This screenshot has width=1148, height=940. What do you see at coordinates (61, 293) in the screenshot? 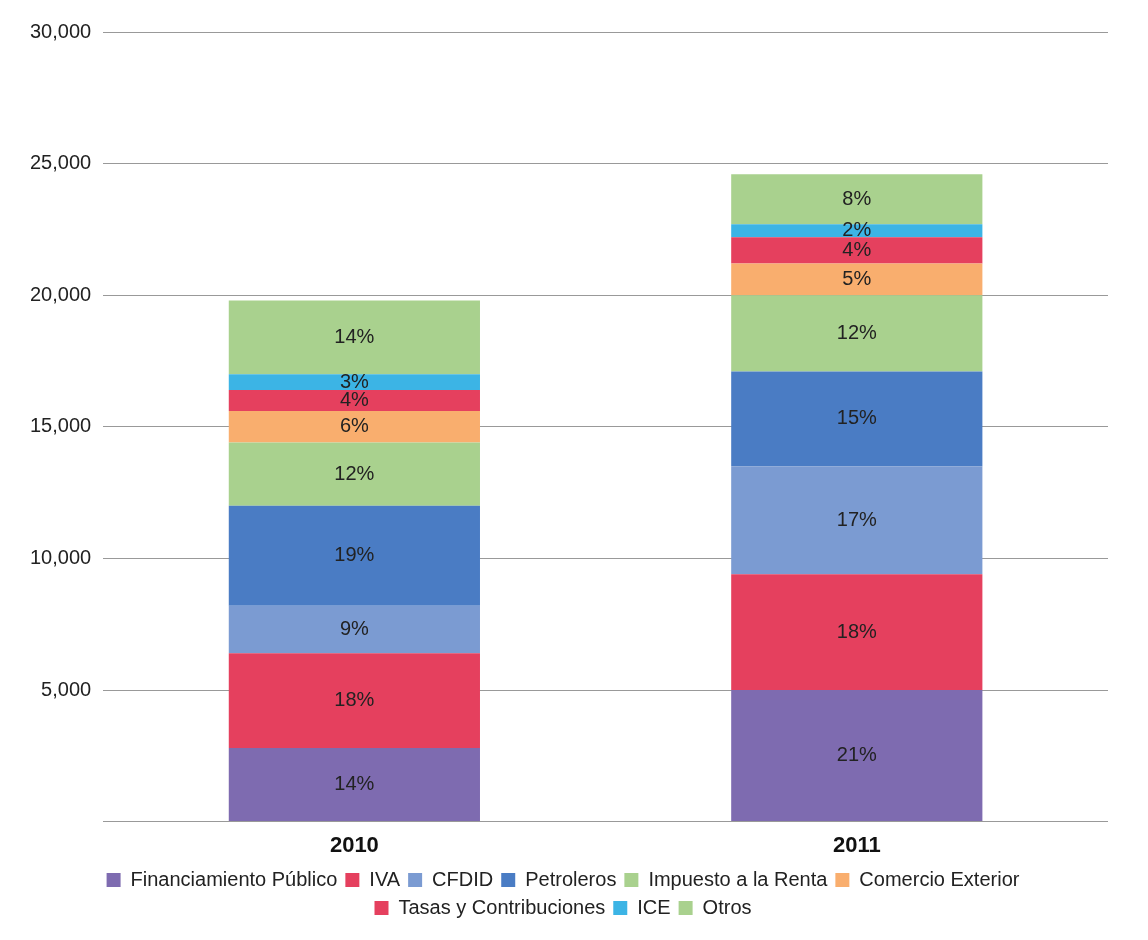
I see `y-tick-label: 20,000` at bounding box center [61, 293].